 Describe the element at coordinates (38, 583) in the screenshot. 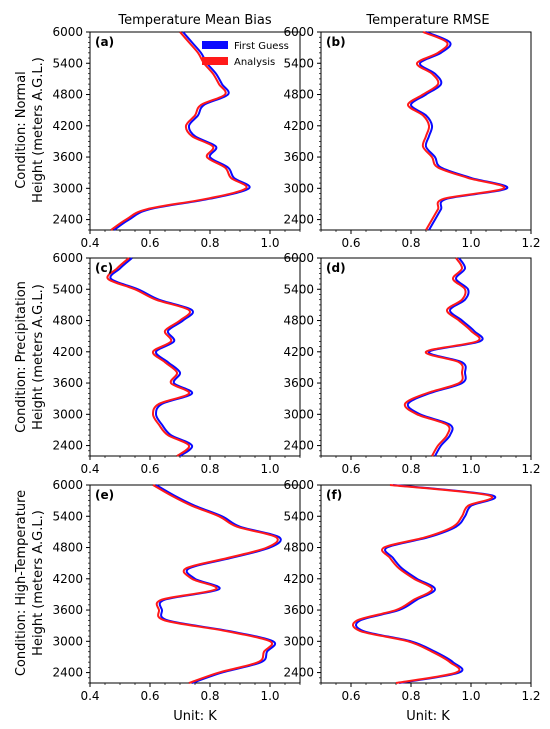

I see `row-label-high-temperature-height: Height (meters A.G.L.)` at that location.